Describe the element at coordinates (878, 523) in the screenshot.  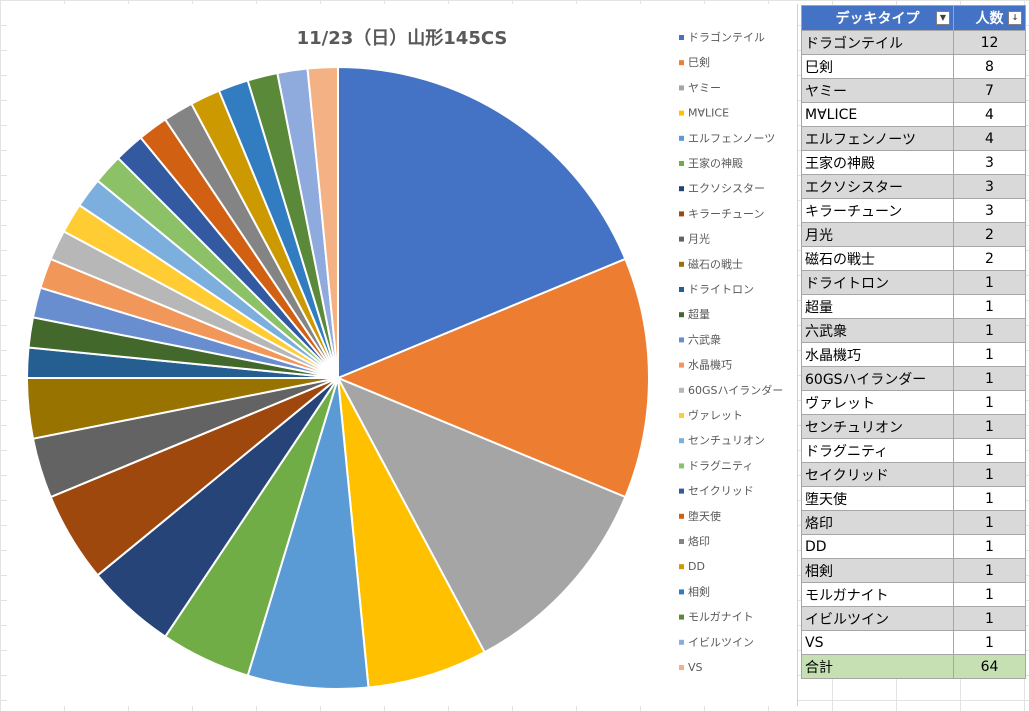
I see `deck-name-cell: 烙印` at that location.